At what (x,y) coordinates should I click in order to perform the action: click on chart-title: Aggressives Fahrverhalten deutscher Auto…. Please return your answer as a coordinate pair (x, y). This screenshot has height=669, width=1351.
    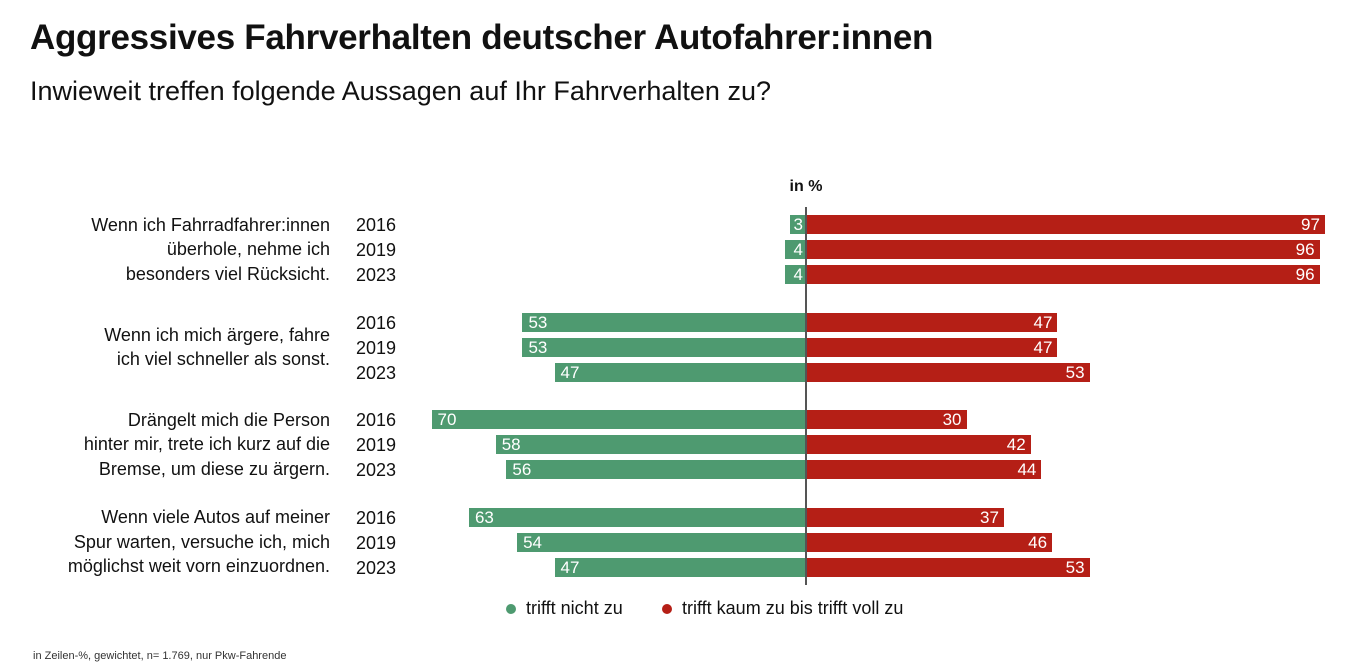
    Looking at the image, I should click on (482, 37).